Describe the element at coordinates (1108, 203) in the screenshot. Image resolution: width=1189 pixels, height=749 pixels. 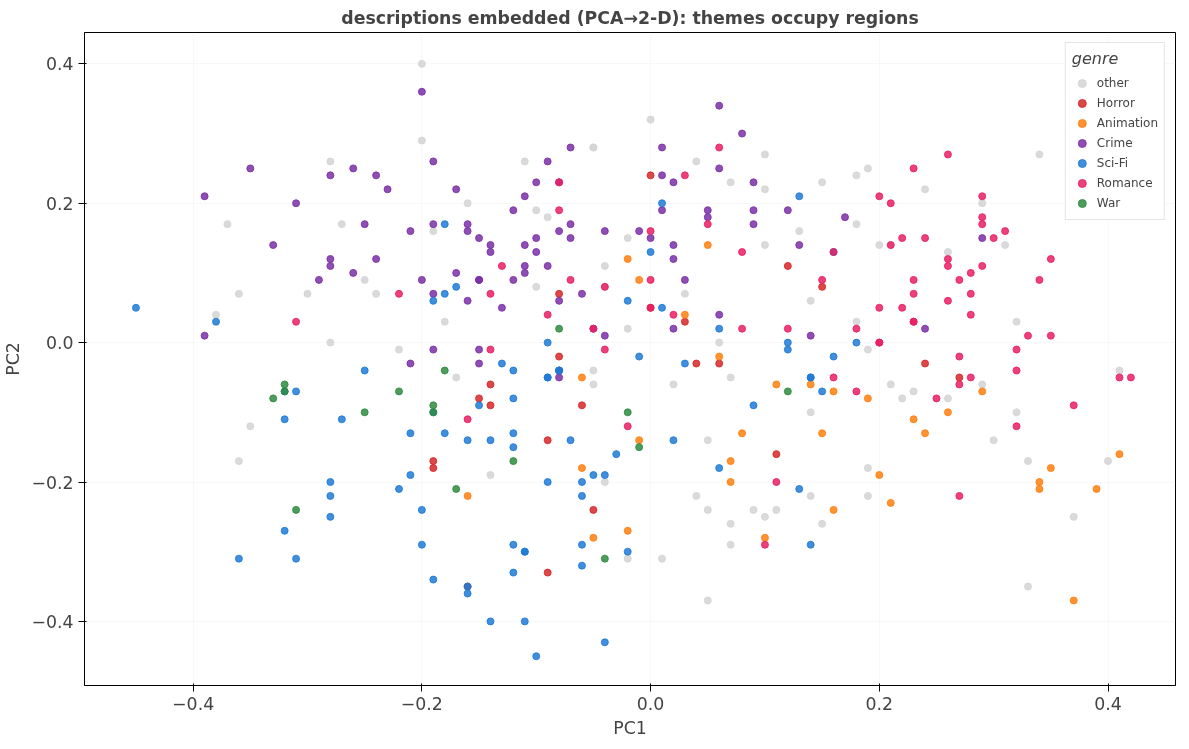
I see `legend-label: War` at that location.